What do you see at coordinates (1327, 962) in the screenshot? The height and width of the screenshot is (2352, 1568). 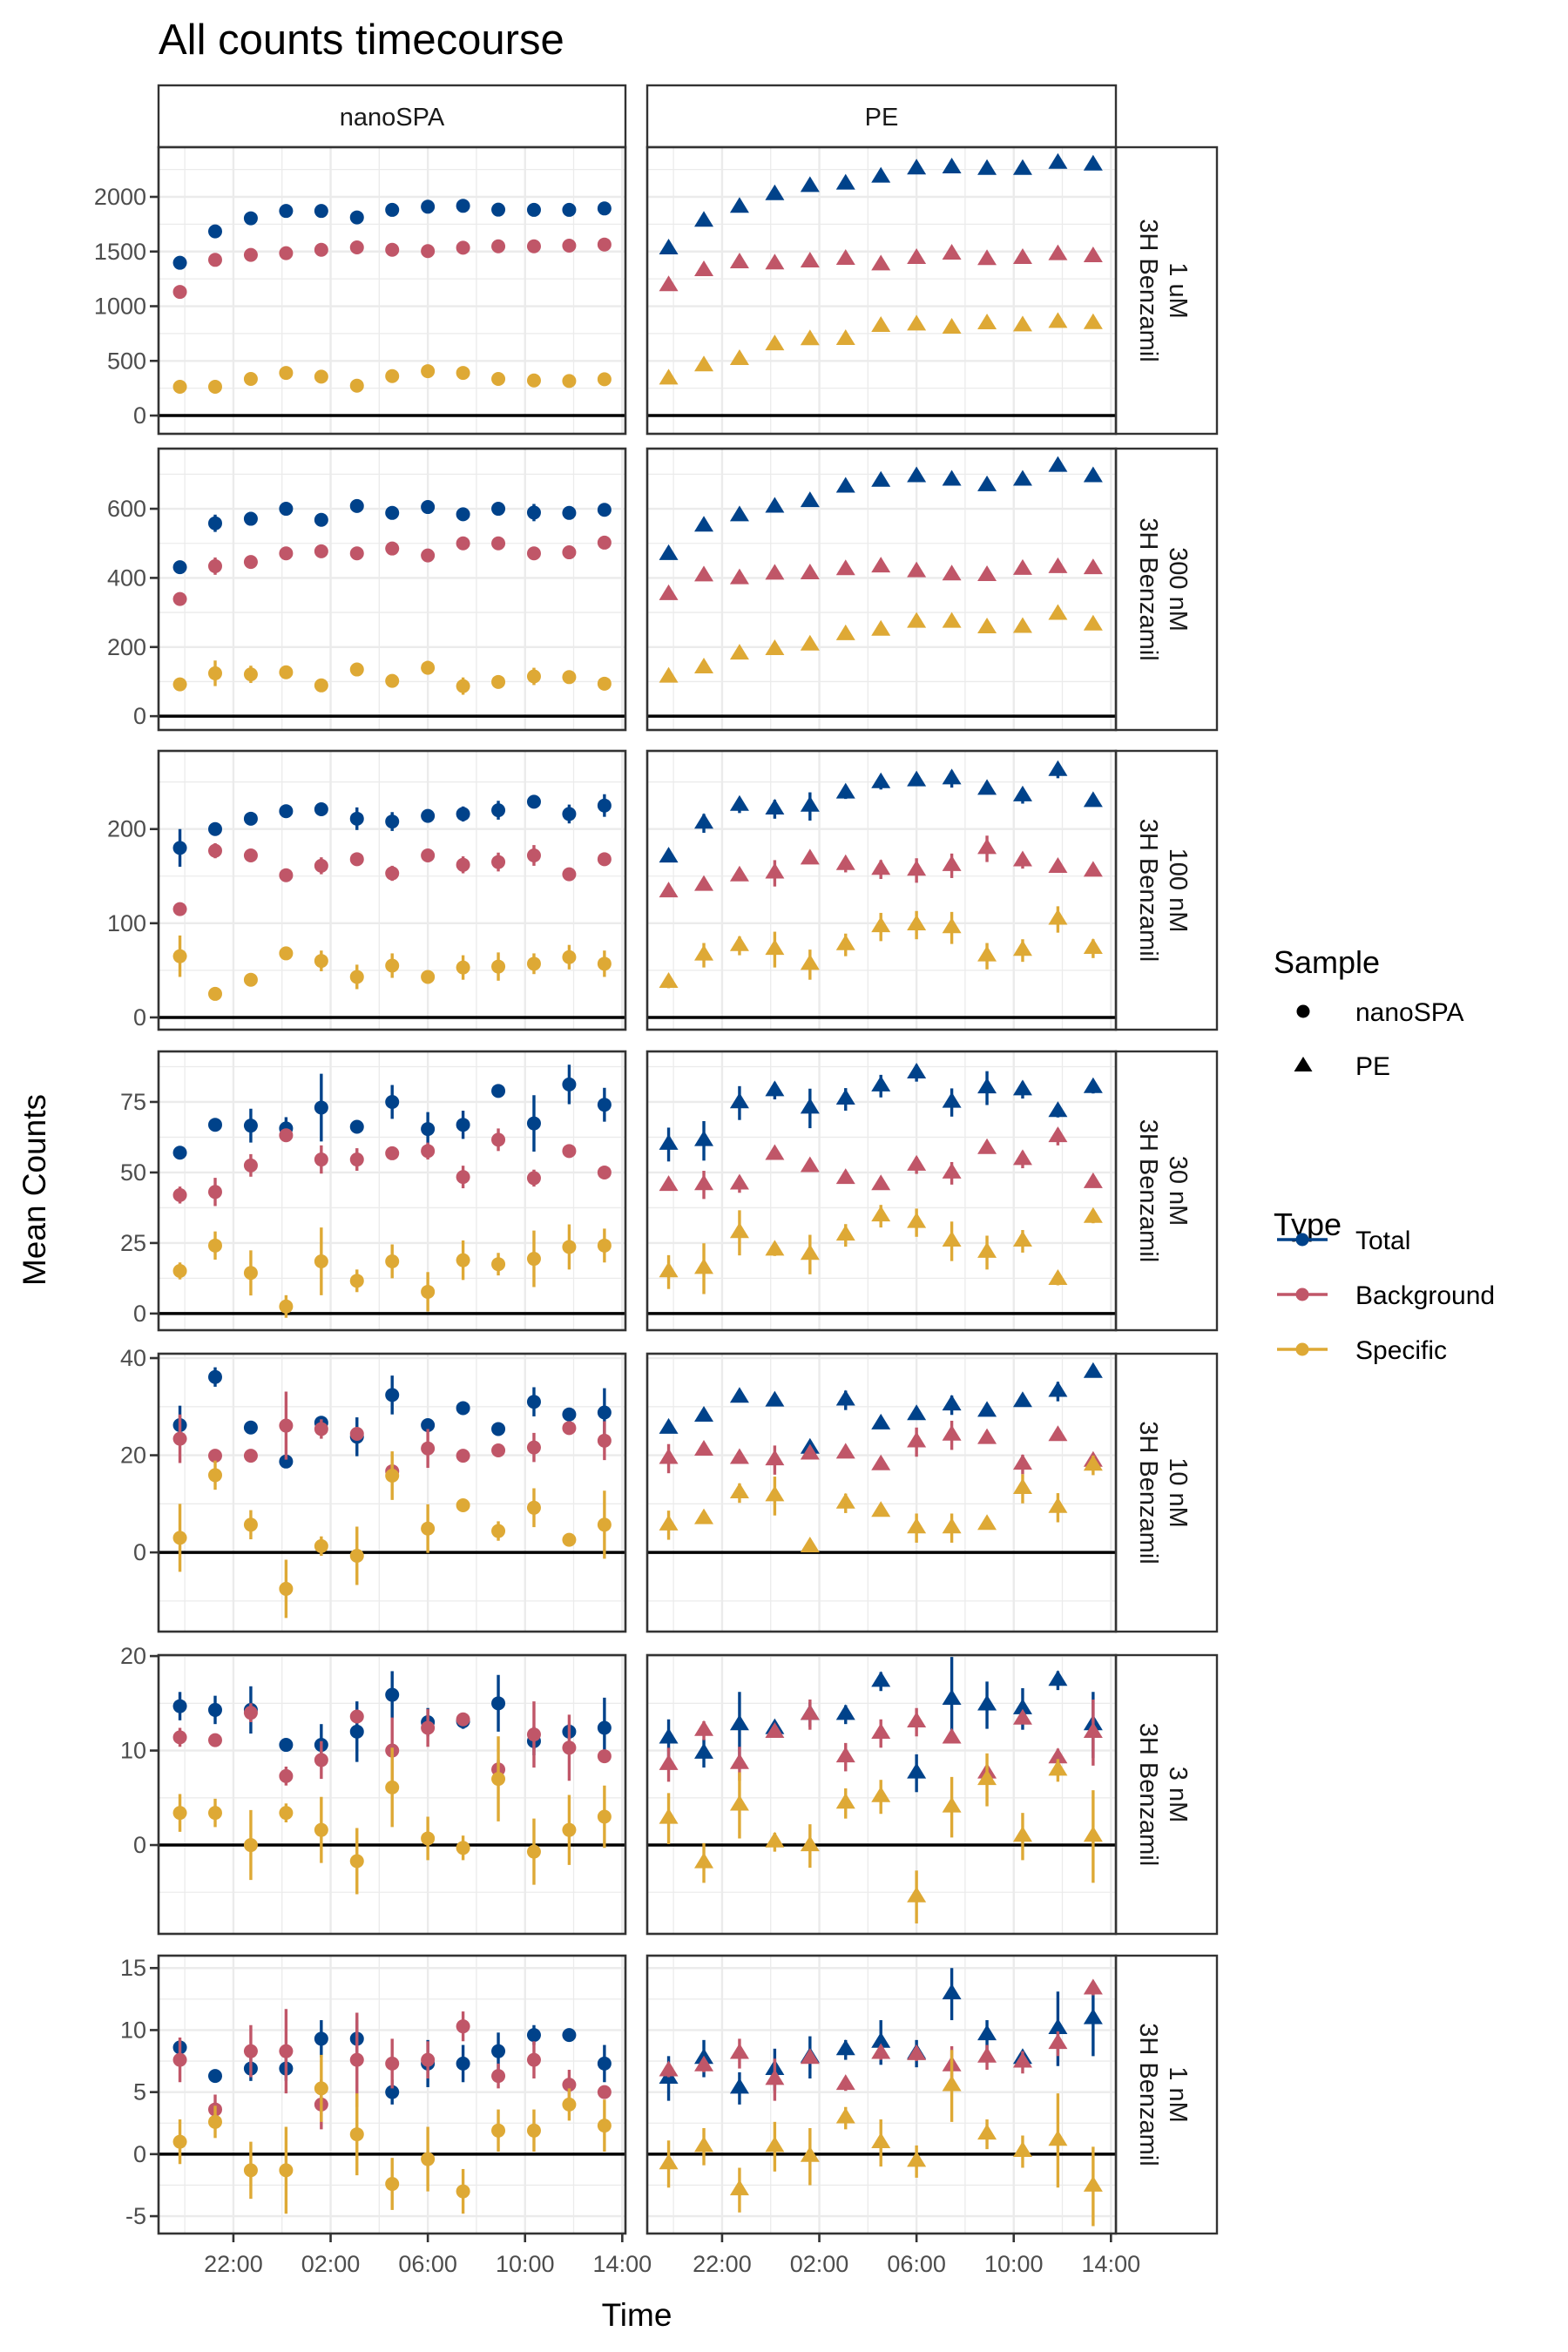 I see `legend-sample-title: Sample` at bounding box center [1327, 962].